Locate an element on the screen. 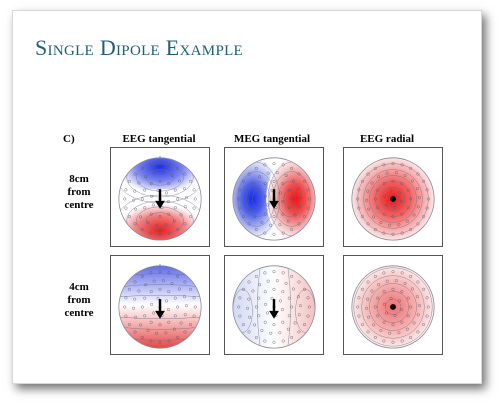 This screenshot has width=502, height=402. column-header-eeg-tangential: EEG tangential is located at coordinates (159, 139).